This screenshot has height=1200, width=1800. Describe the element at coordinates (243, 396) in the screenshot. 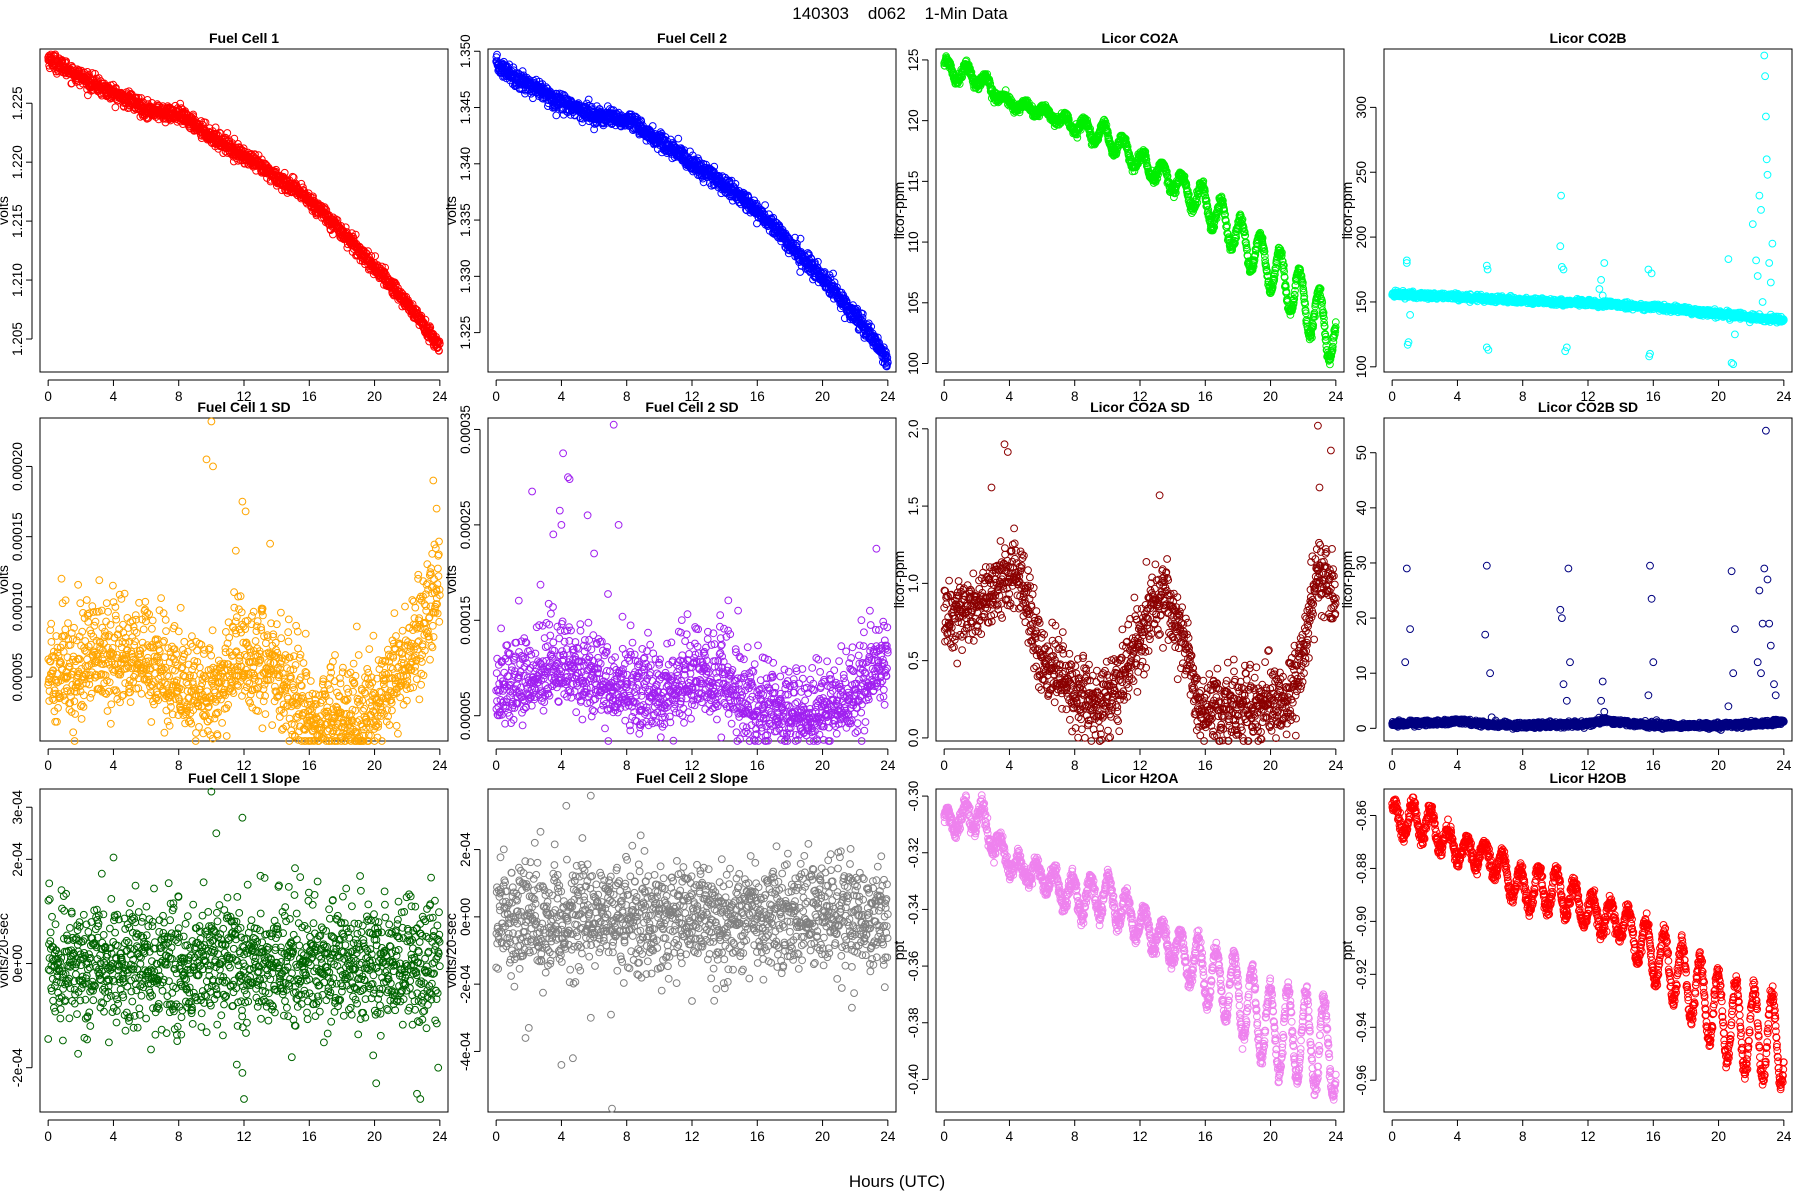

I see `x-tick-label: 12` at that location.